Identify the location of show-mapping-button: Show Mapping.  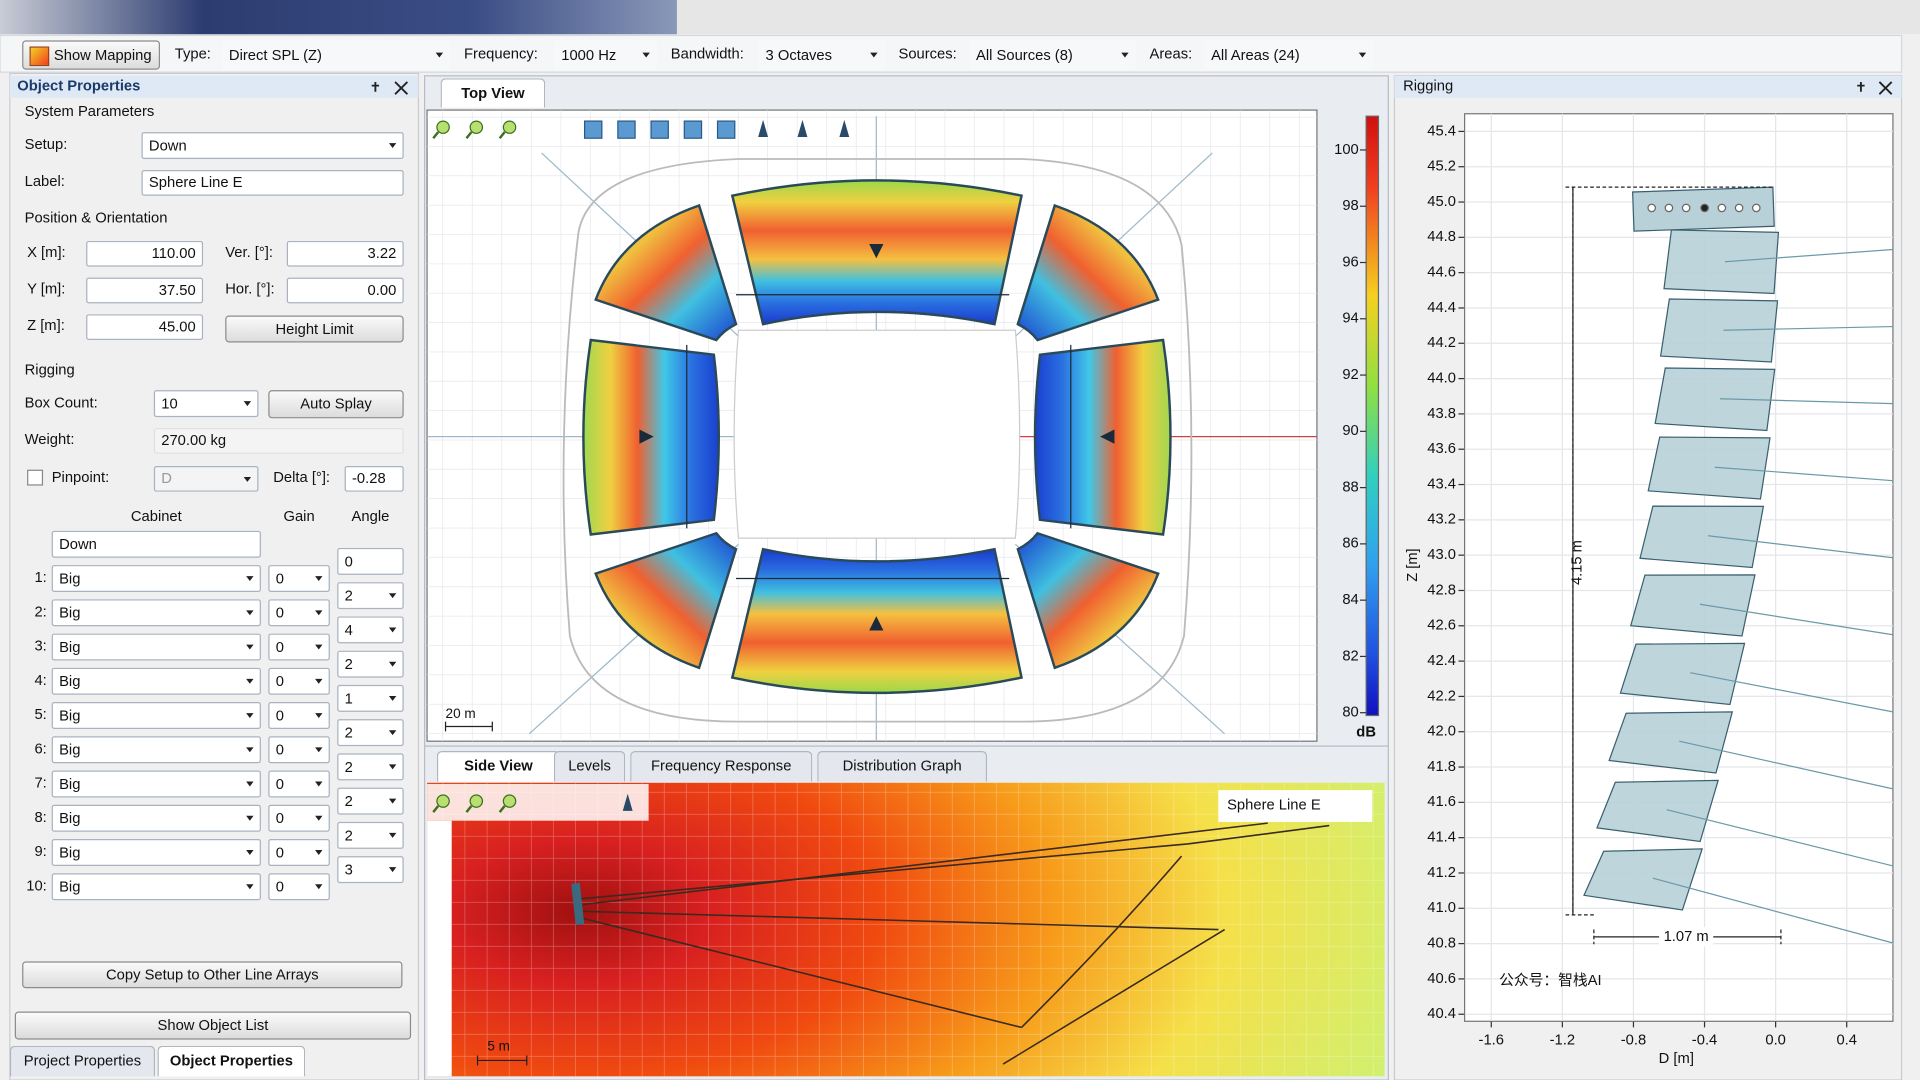
(91, 55).